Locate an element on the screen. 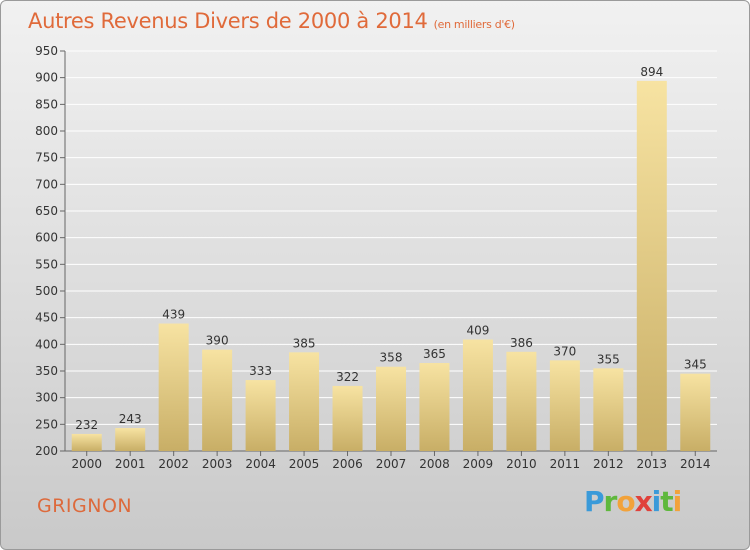 The height and width of the screenshot is (550, 750). bar-value-label: 390 is located at coordinates (217, 341).